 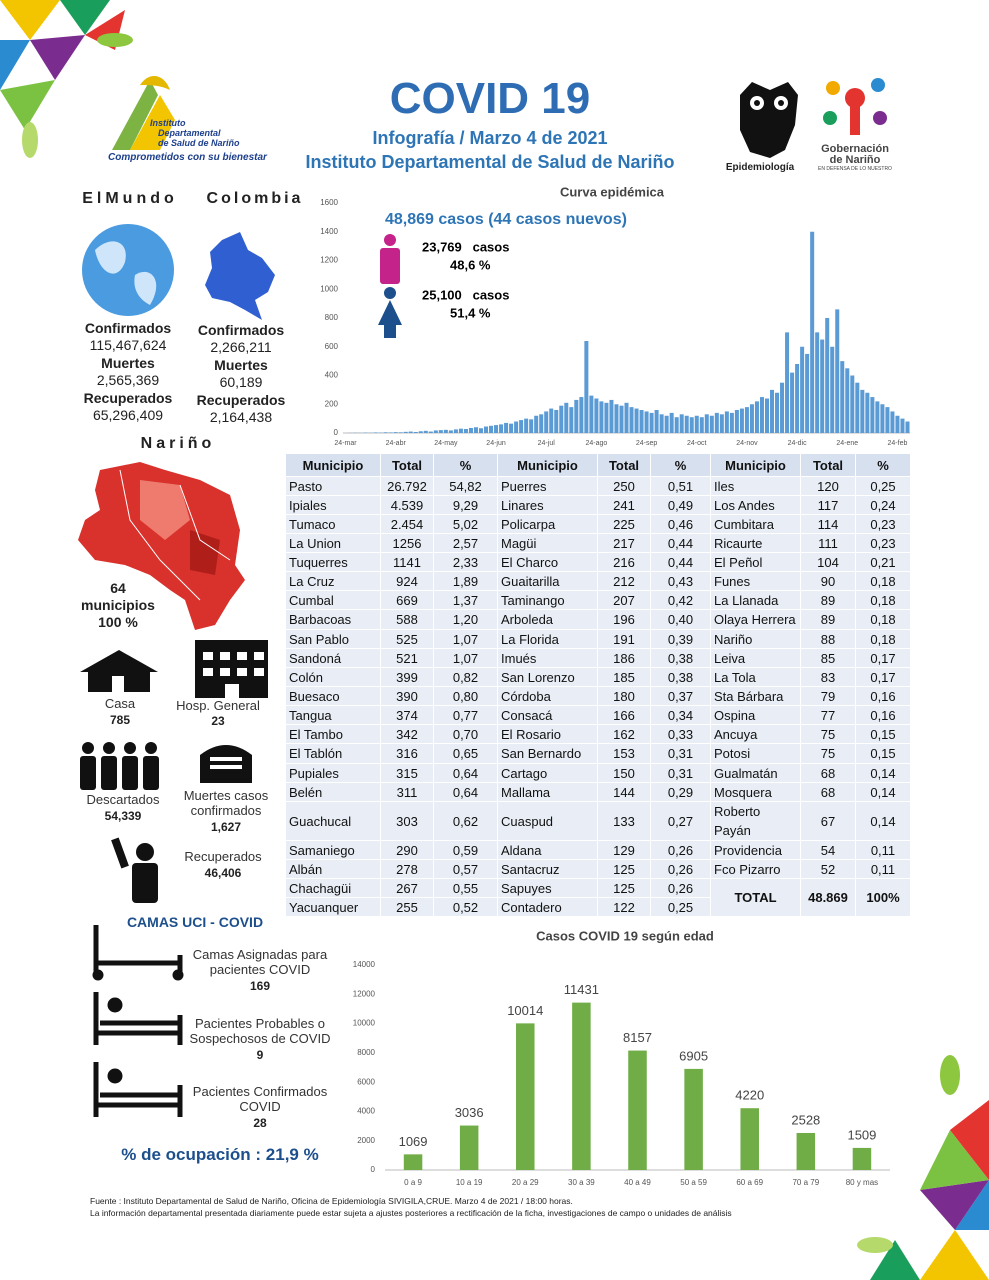 I want to click on table-cell: Mosquera, so click(x=755, y=792).